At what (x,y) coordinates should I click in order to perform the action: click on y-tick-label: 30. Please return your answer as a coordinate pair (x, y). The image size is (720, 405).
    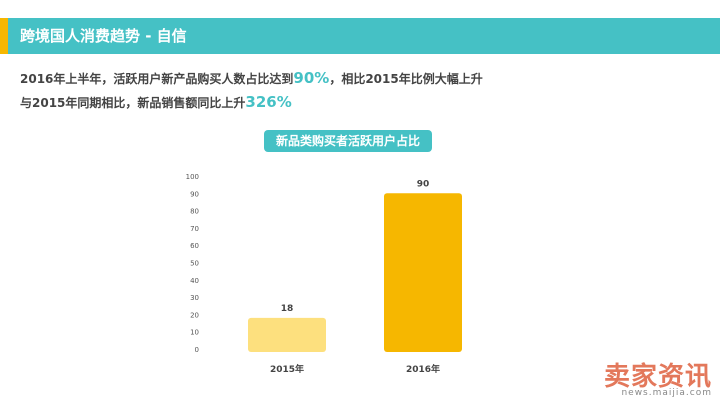
    Looking at the image, I should click on (194, 298).